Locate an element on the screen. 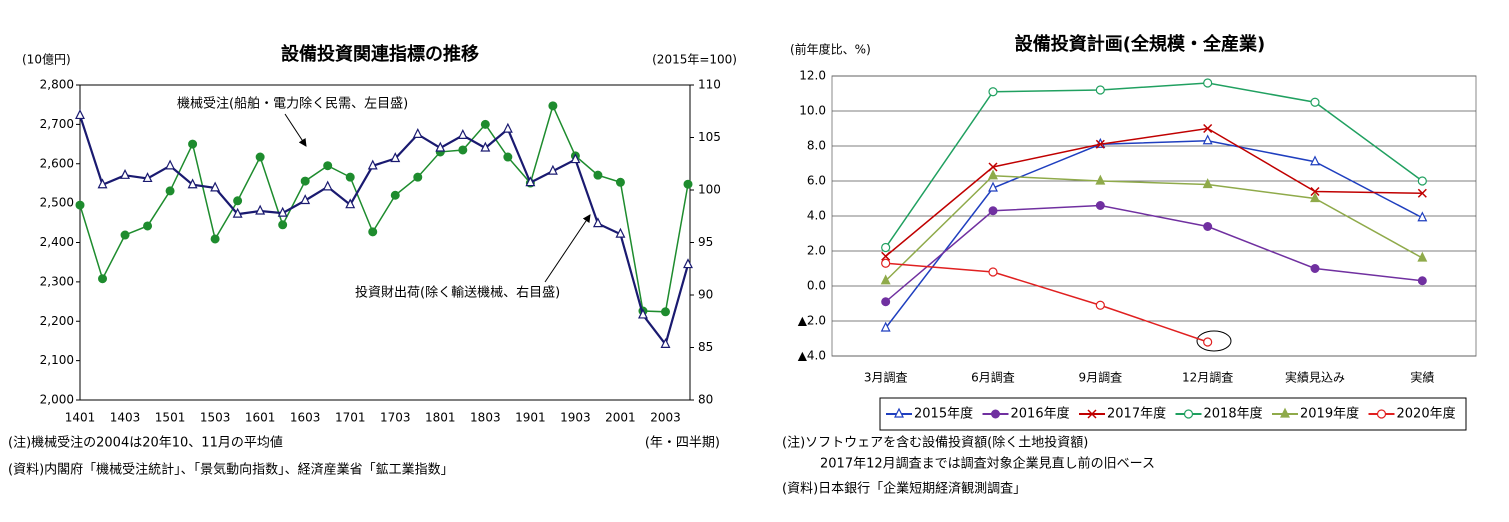  chart-title: 設備投資計画(全規模・全産業) is located at coordinates (1140, 44).